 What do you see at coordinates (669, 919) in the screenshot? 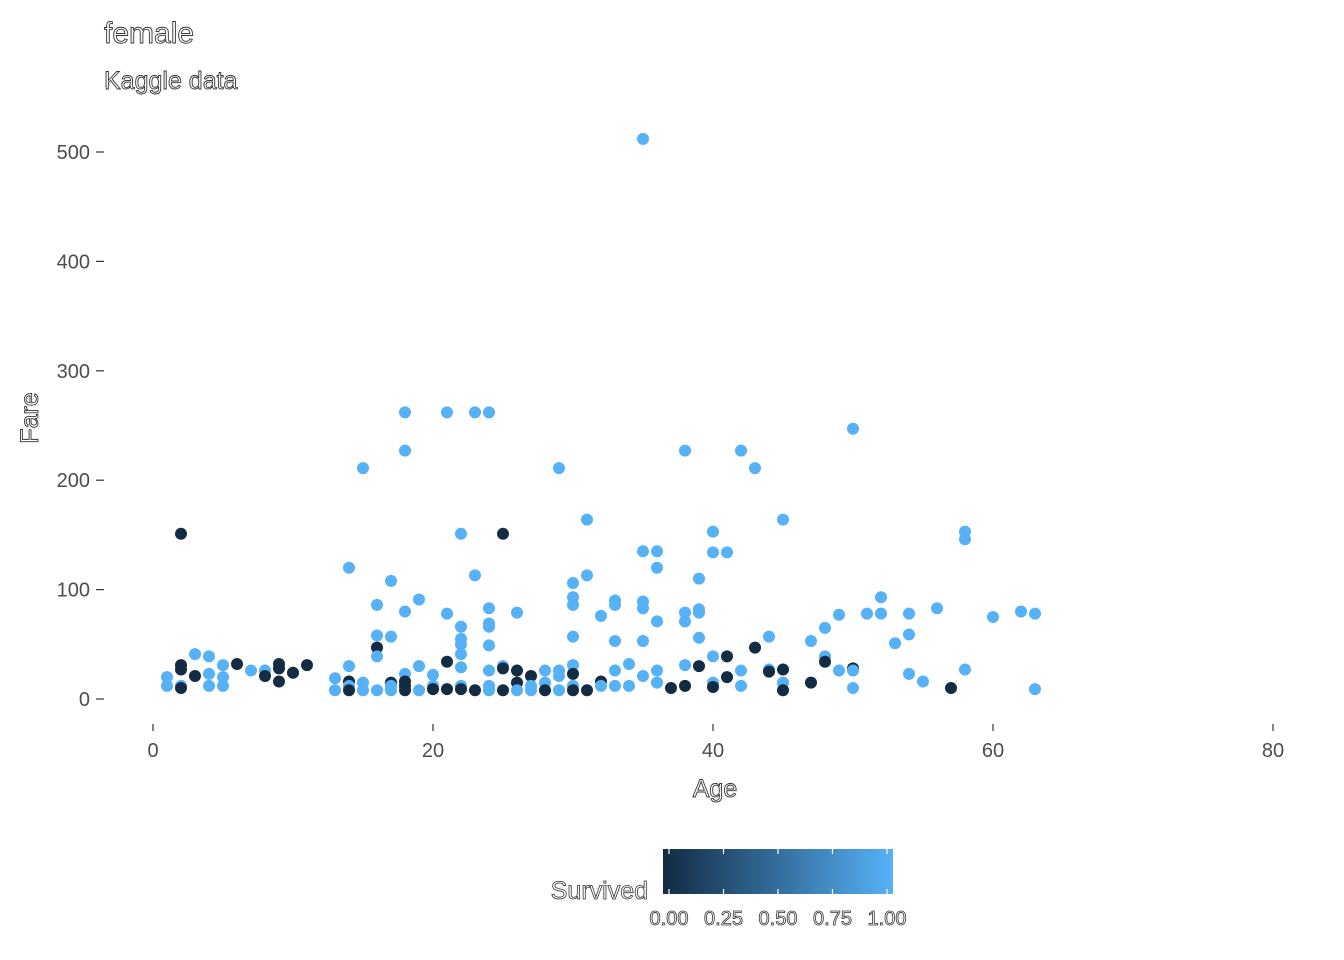
I see `legend-tick-label: 0.00` at bounding box center [669, 919].